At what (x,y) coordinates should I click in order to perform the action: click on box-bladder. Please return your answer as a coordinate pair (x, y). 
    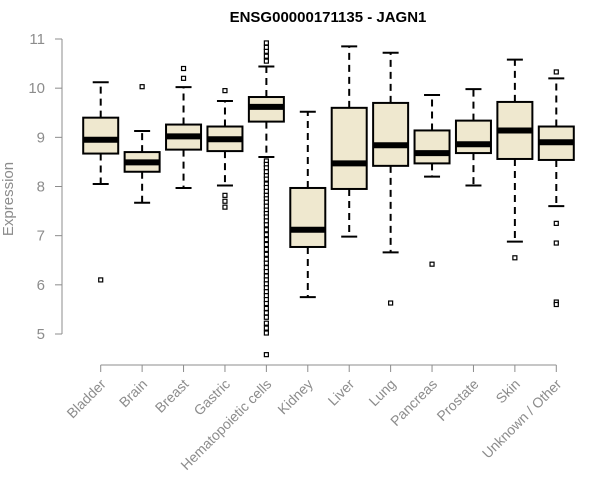
    Looking at the image, I should click on (101, 182).